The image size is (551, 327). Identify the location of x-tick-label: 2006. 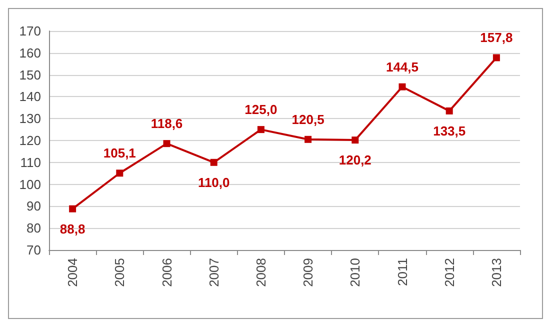
(166, 272).